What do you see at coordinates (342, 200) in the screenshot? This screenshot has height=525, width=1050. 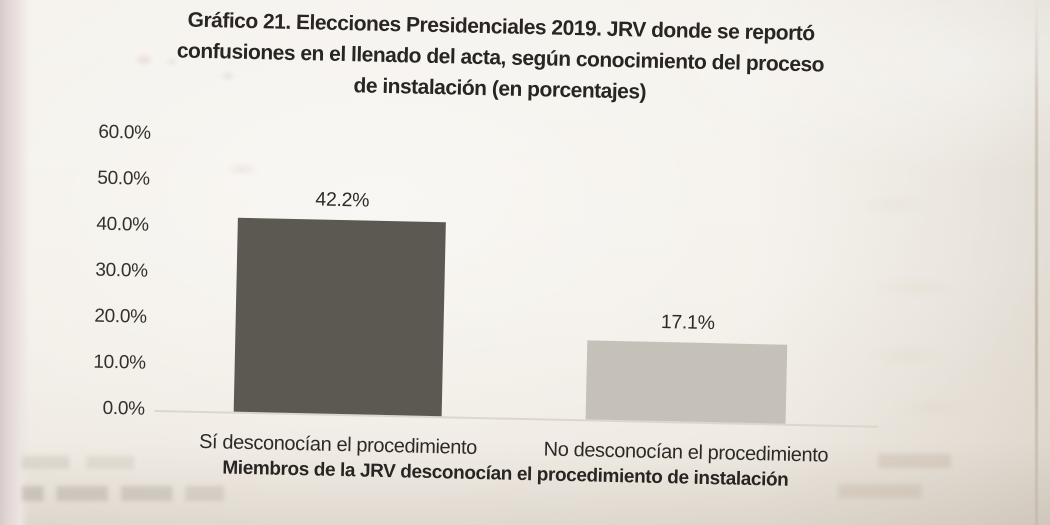 I see `bar-value-label: 42.2%` at bounding box center [342, 200].